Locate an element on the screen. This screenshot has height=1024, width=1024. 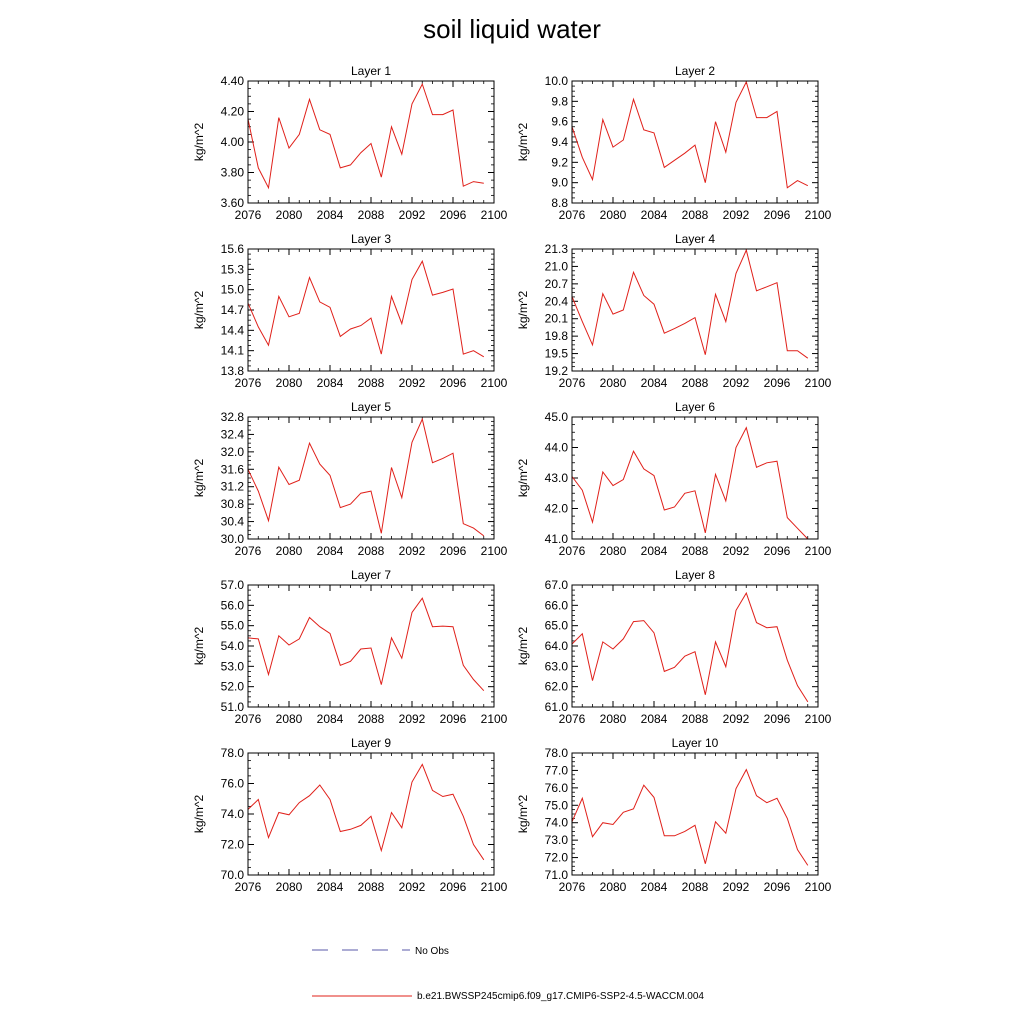
y-tick-label: 56.0 is located at coordinates (233, 605).